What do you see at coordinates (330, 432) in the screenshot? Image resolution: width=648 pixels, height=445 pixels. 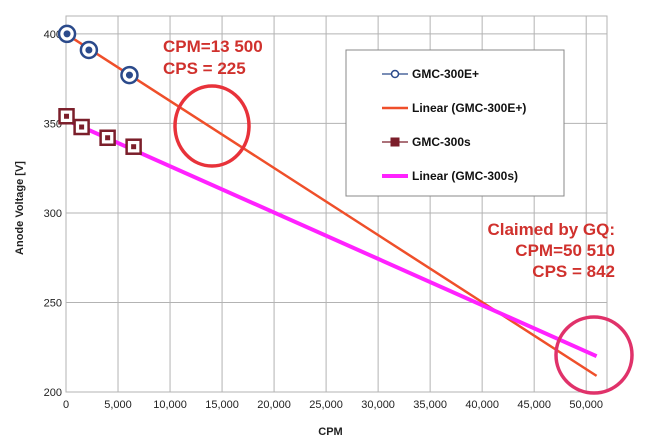 I see `x-axis-title: CPM` at bounding box center [330, 432].